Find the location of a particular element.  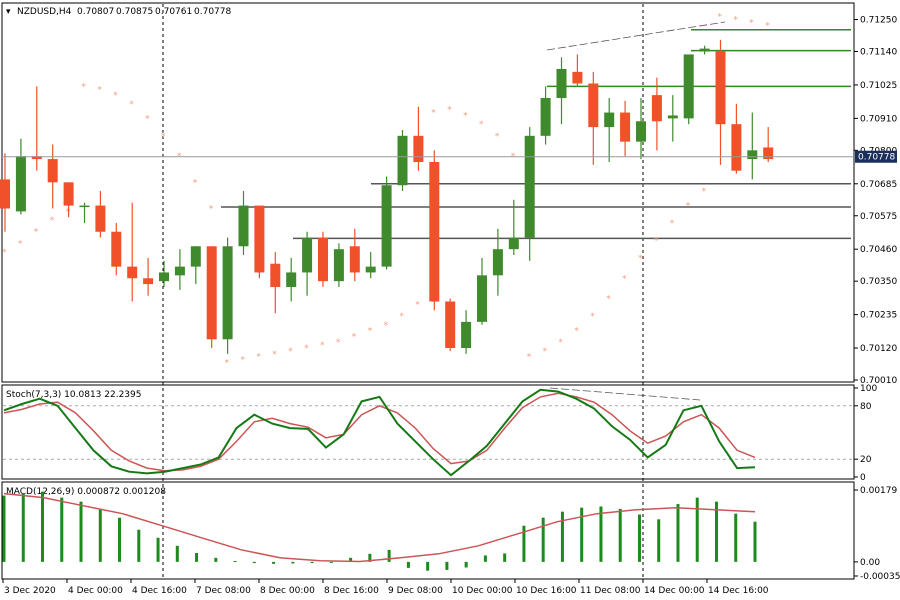

price-tick-label: 0.70010 is located at coordinates (878, 381).